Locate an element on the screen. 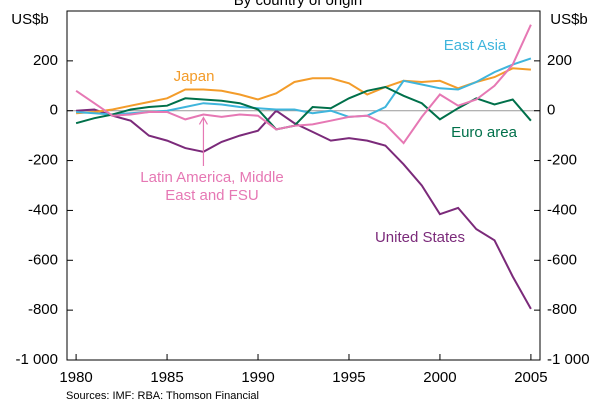 Image resolution: width=598 pixels, height=403 pixels. y-tick-label: -1 000 is located at coordinates (36, 359).